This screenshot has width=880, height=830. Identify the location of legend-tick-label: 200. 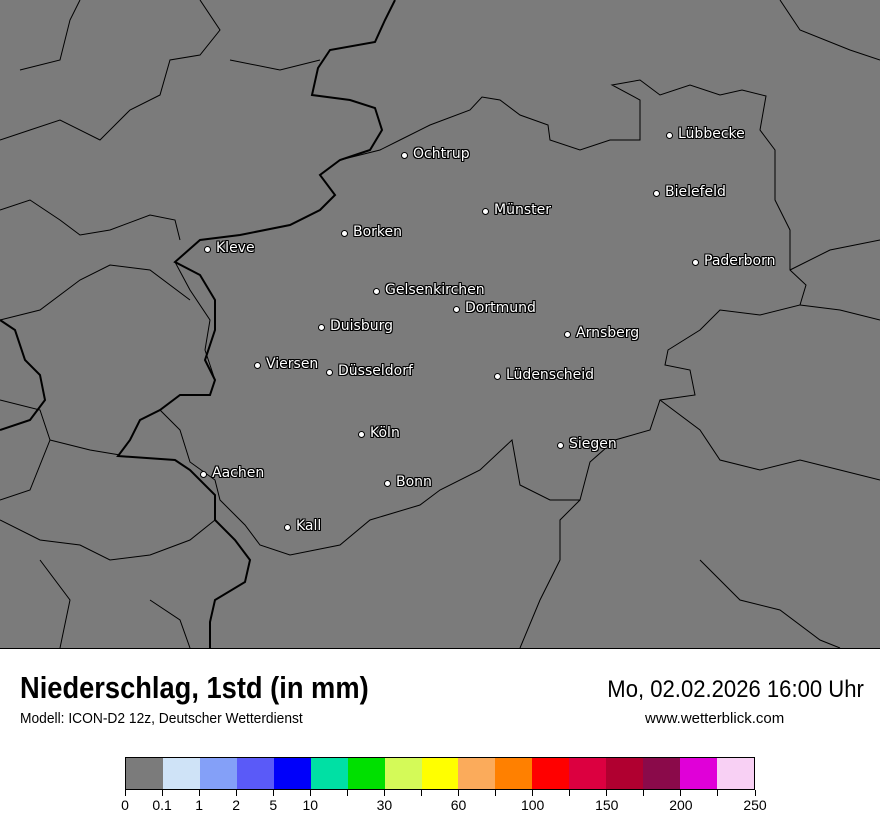
(681, 805).